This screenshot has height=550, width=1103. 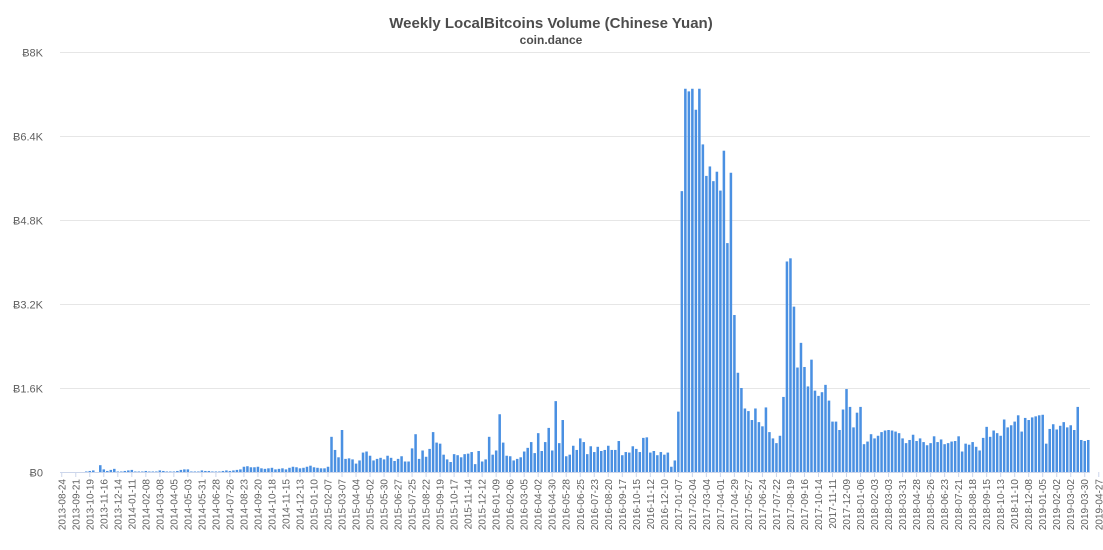 What do you see at coordinates (749, 505) in the screenshot?
I see `x-tick-label: 2017-05-27` at bounding box center [749, 505].